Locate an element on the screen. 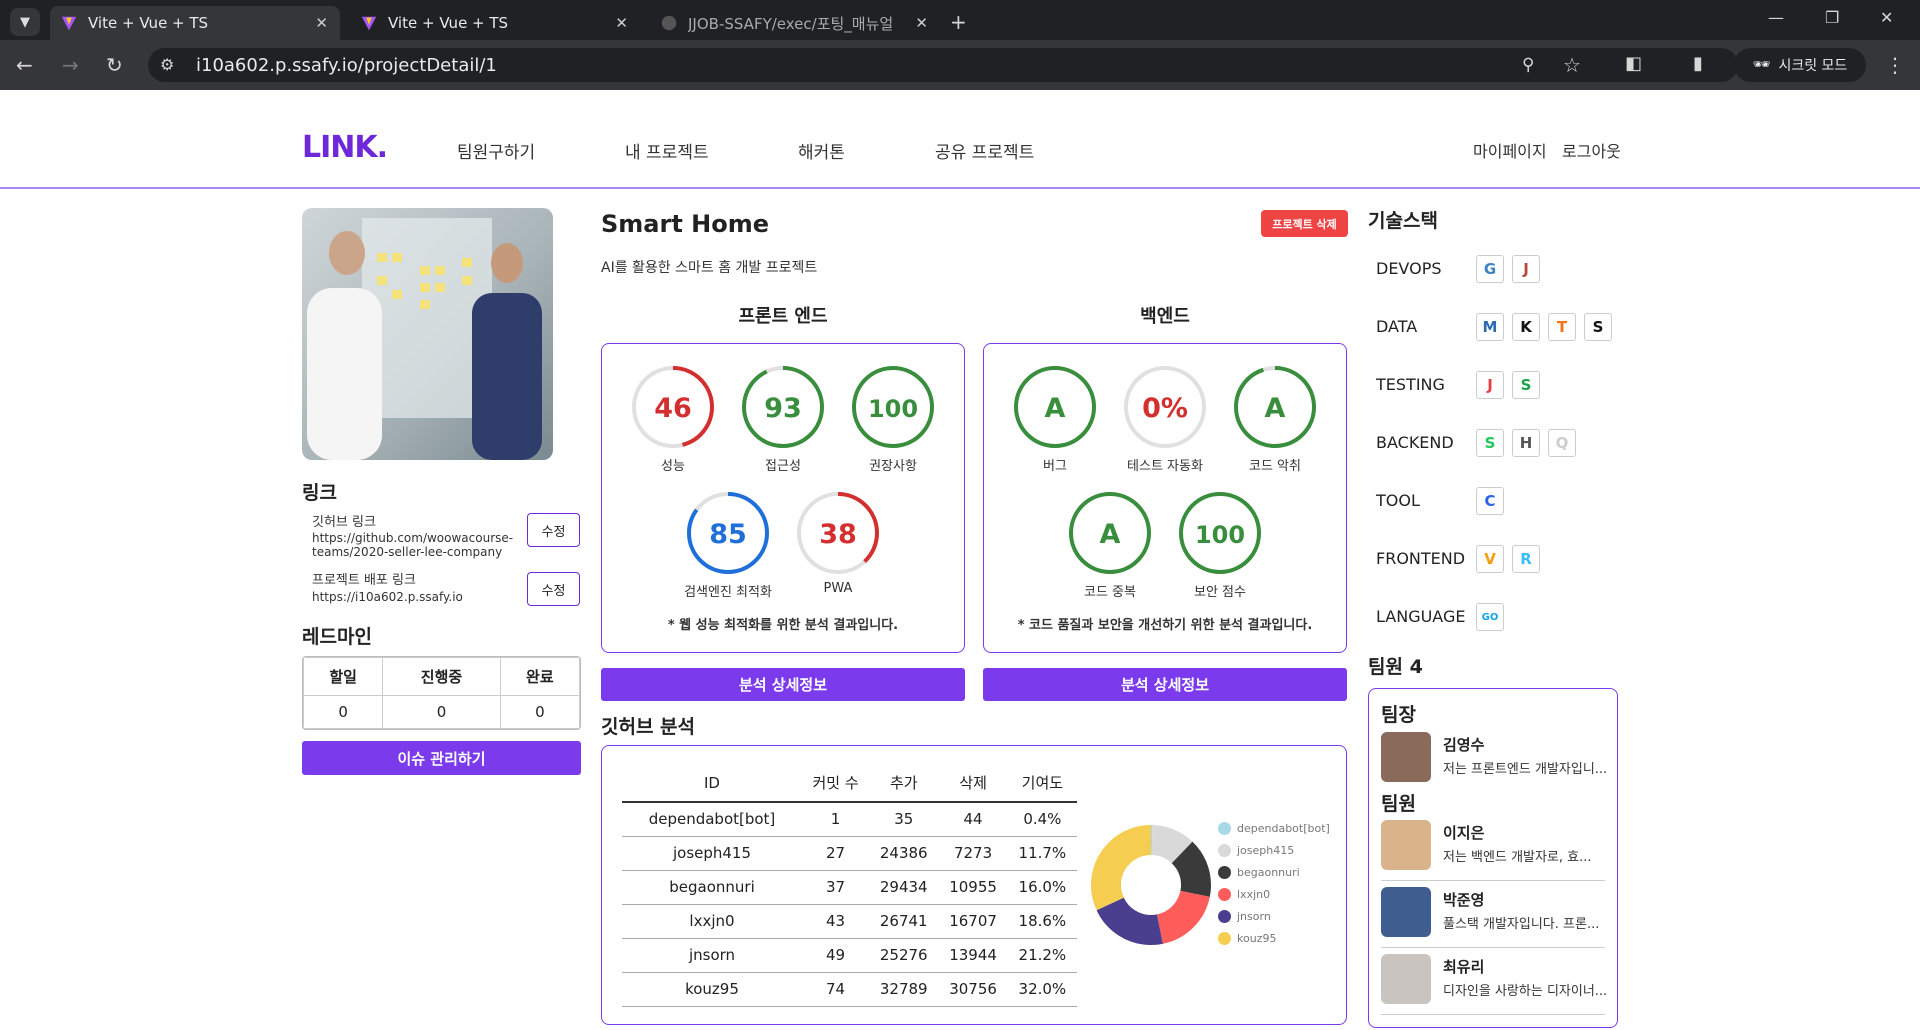 The width and height of the screenshot is (1920, 1030). backend-detail-button: 분석 상세정보 is located at coordinates (1165, 684).